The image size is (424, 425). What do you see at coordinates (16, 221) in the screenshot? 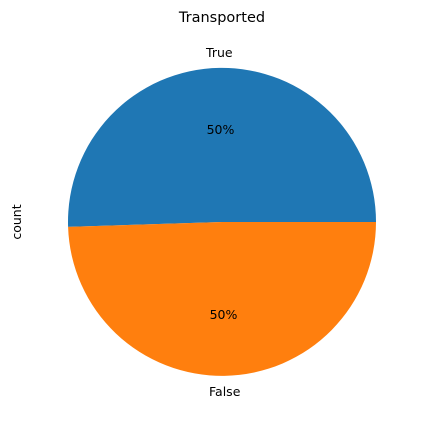
I see `y-axis-label: count` at bounding box center [16, 221].